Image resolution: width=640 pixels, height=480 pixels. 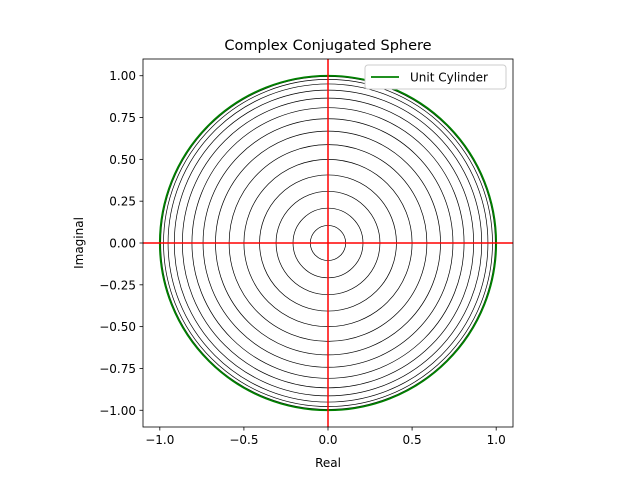 What do you see at coordinates (79, 243) in the screenshot?
I see `y-axis-label: Imaginal` at bounding box center [79, 243].